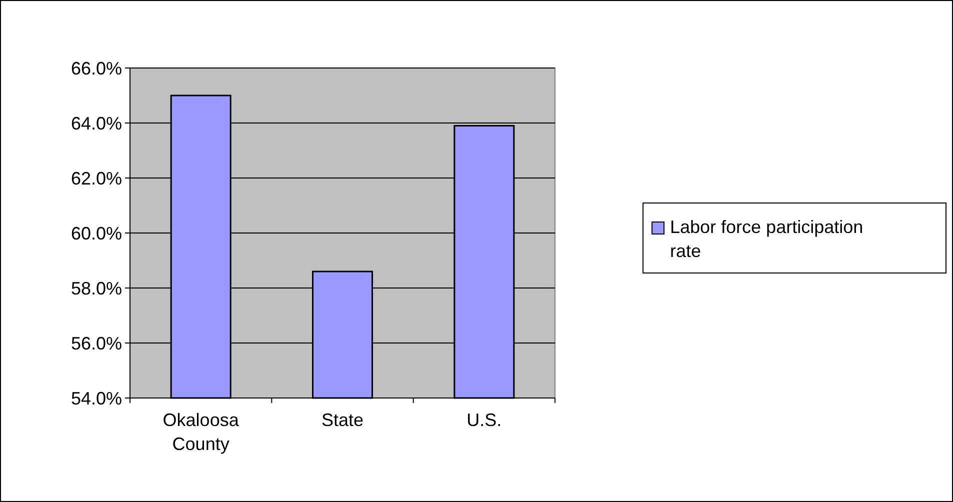 This screenshot has width=953, height=502. What do you see at coordinates (767, 239) in the screenshot?
I see `legend-label: Labor force participation rate` at bounding box center [767, 239].